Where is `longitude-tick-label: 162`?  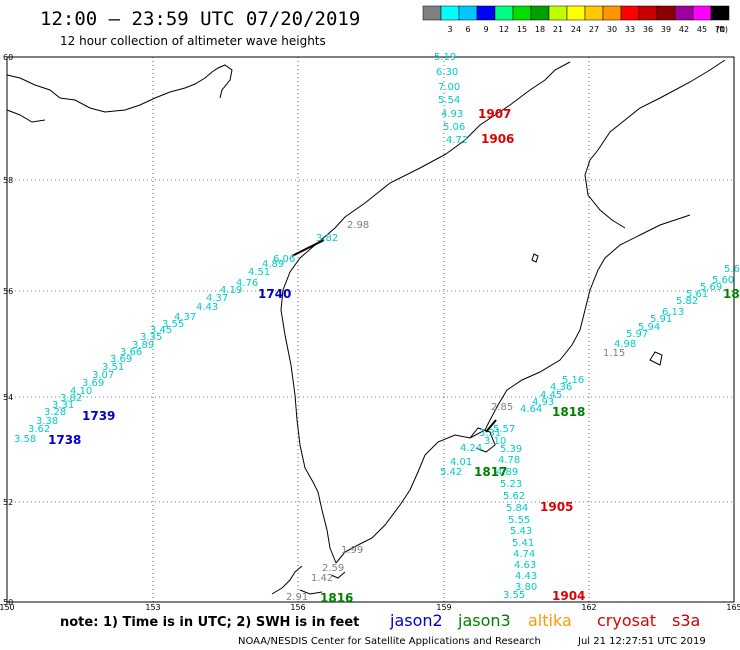 longitude-tick-label: 162 is located at coordinates (588, 607).